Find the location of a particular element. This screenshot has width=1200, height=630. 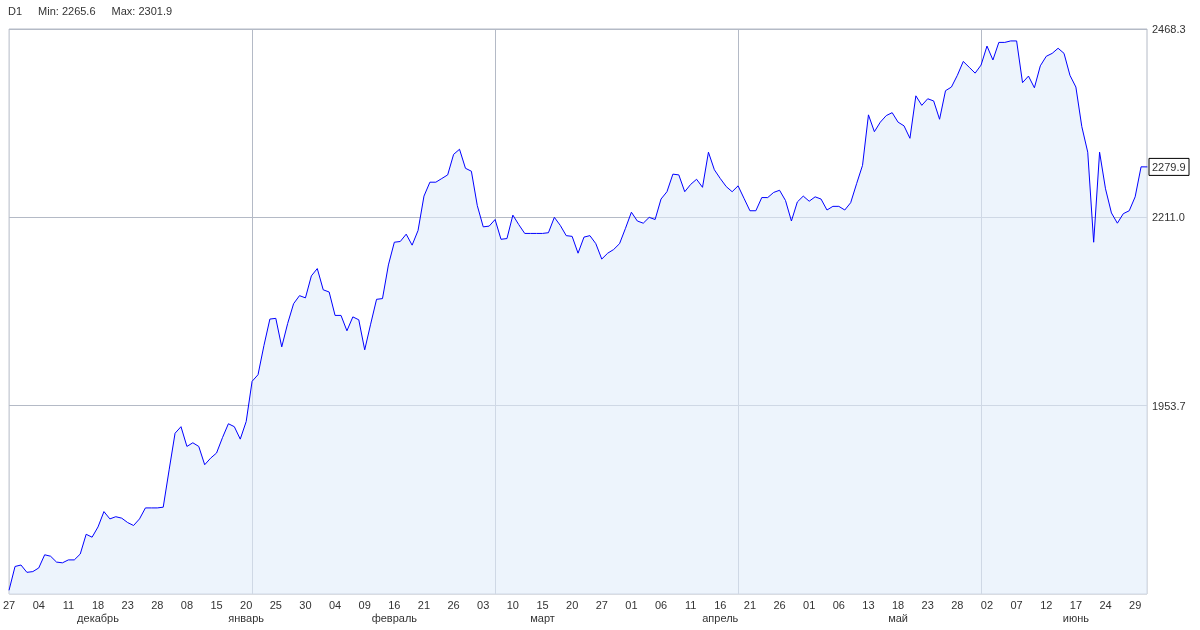

x-tick-label: 29 is located at coordinates (1135, 604).